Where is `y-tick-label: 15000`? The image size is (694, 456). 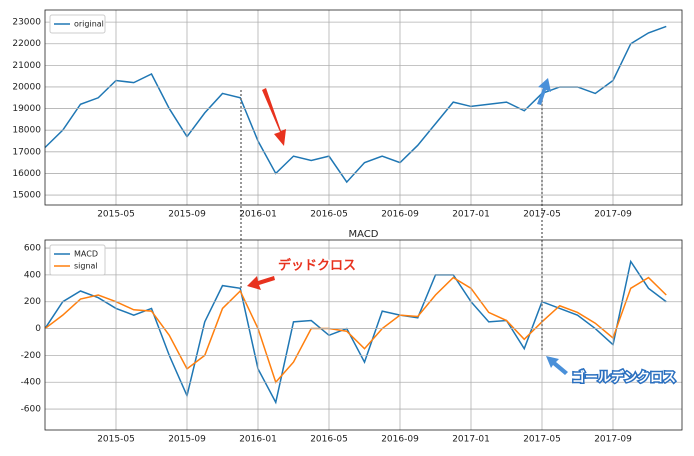 y-tick-label: 15000 is located at coordinates (26, 196).